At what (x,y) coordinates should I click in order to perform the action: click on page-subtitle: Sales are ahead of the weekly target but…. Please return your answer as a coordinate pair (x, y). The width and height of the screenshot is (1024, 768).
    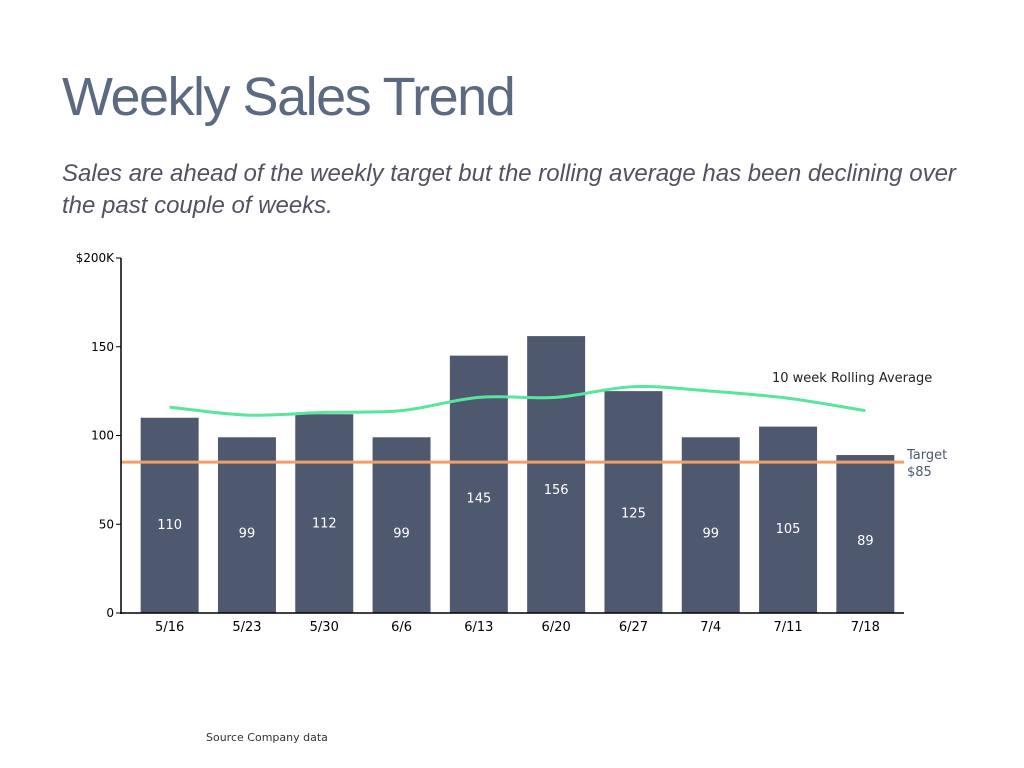
    Looking at the image, I should click on (509, 189).